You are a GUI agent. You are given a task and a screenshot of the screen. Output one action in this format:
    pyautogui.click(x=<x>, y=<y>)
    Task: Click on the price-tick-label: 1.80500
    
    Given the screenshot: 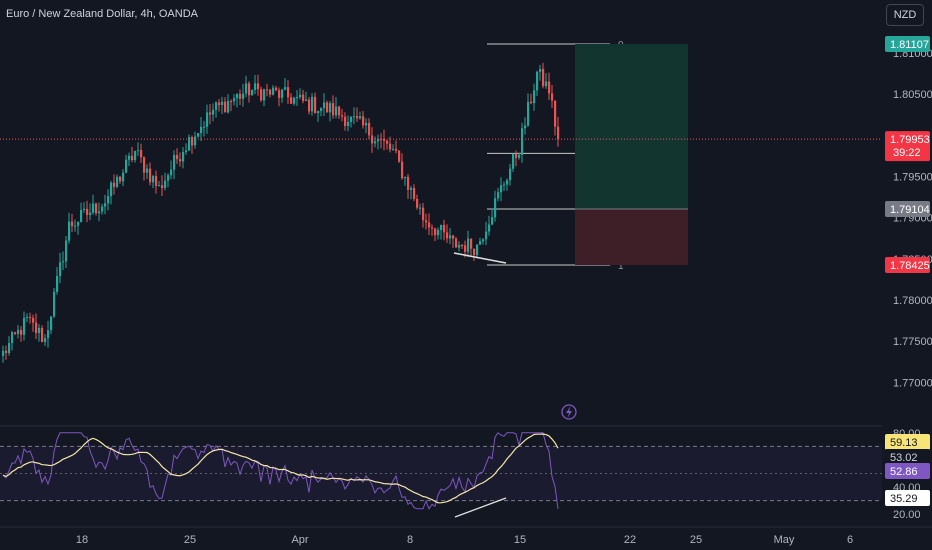 What is the action you would take?
    pyautogui.click(x=912, y=95)
    